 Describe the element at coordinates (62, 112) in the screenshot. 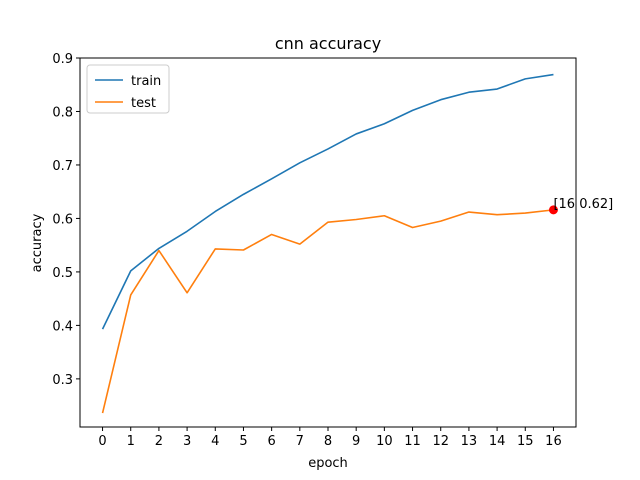

I see `y-tick-label: 0.8` at that location.